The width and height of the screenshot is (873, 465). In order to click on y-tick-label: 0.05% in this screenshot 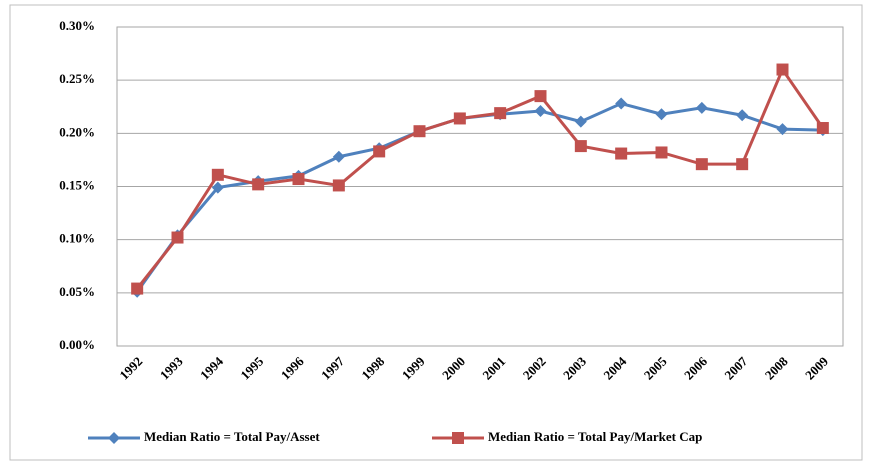, I will do `click(77, 291)`.